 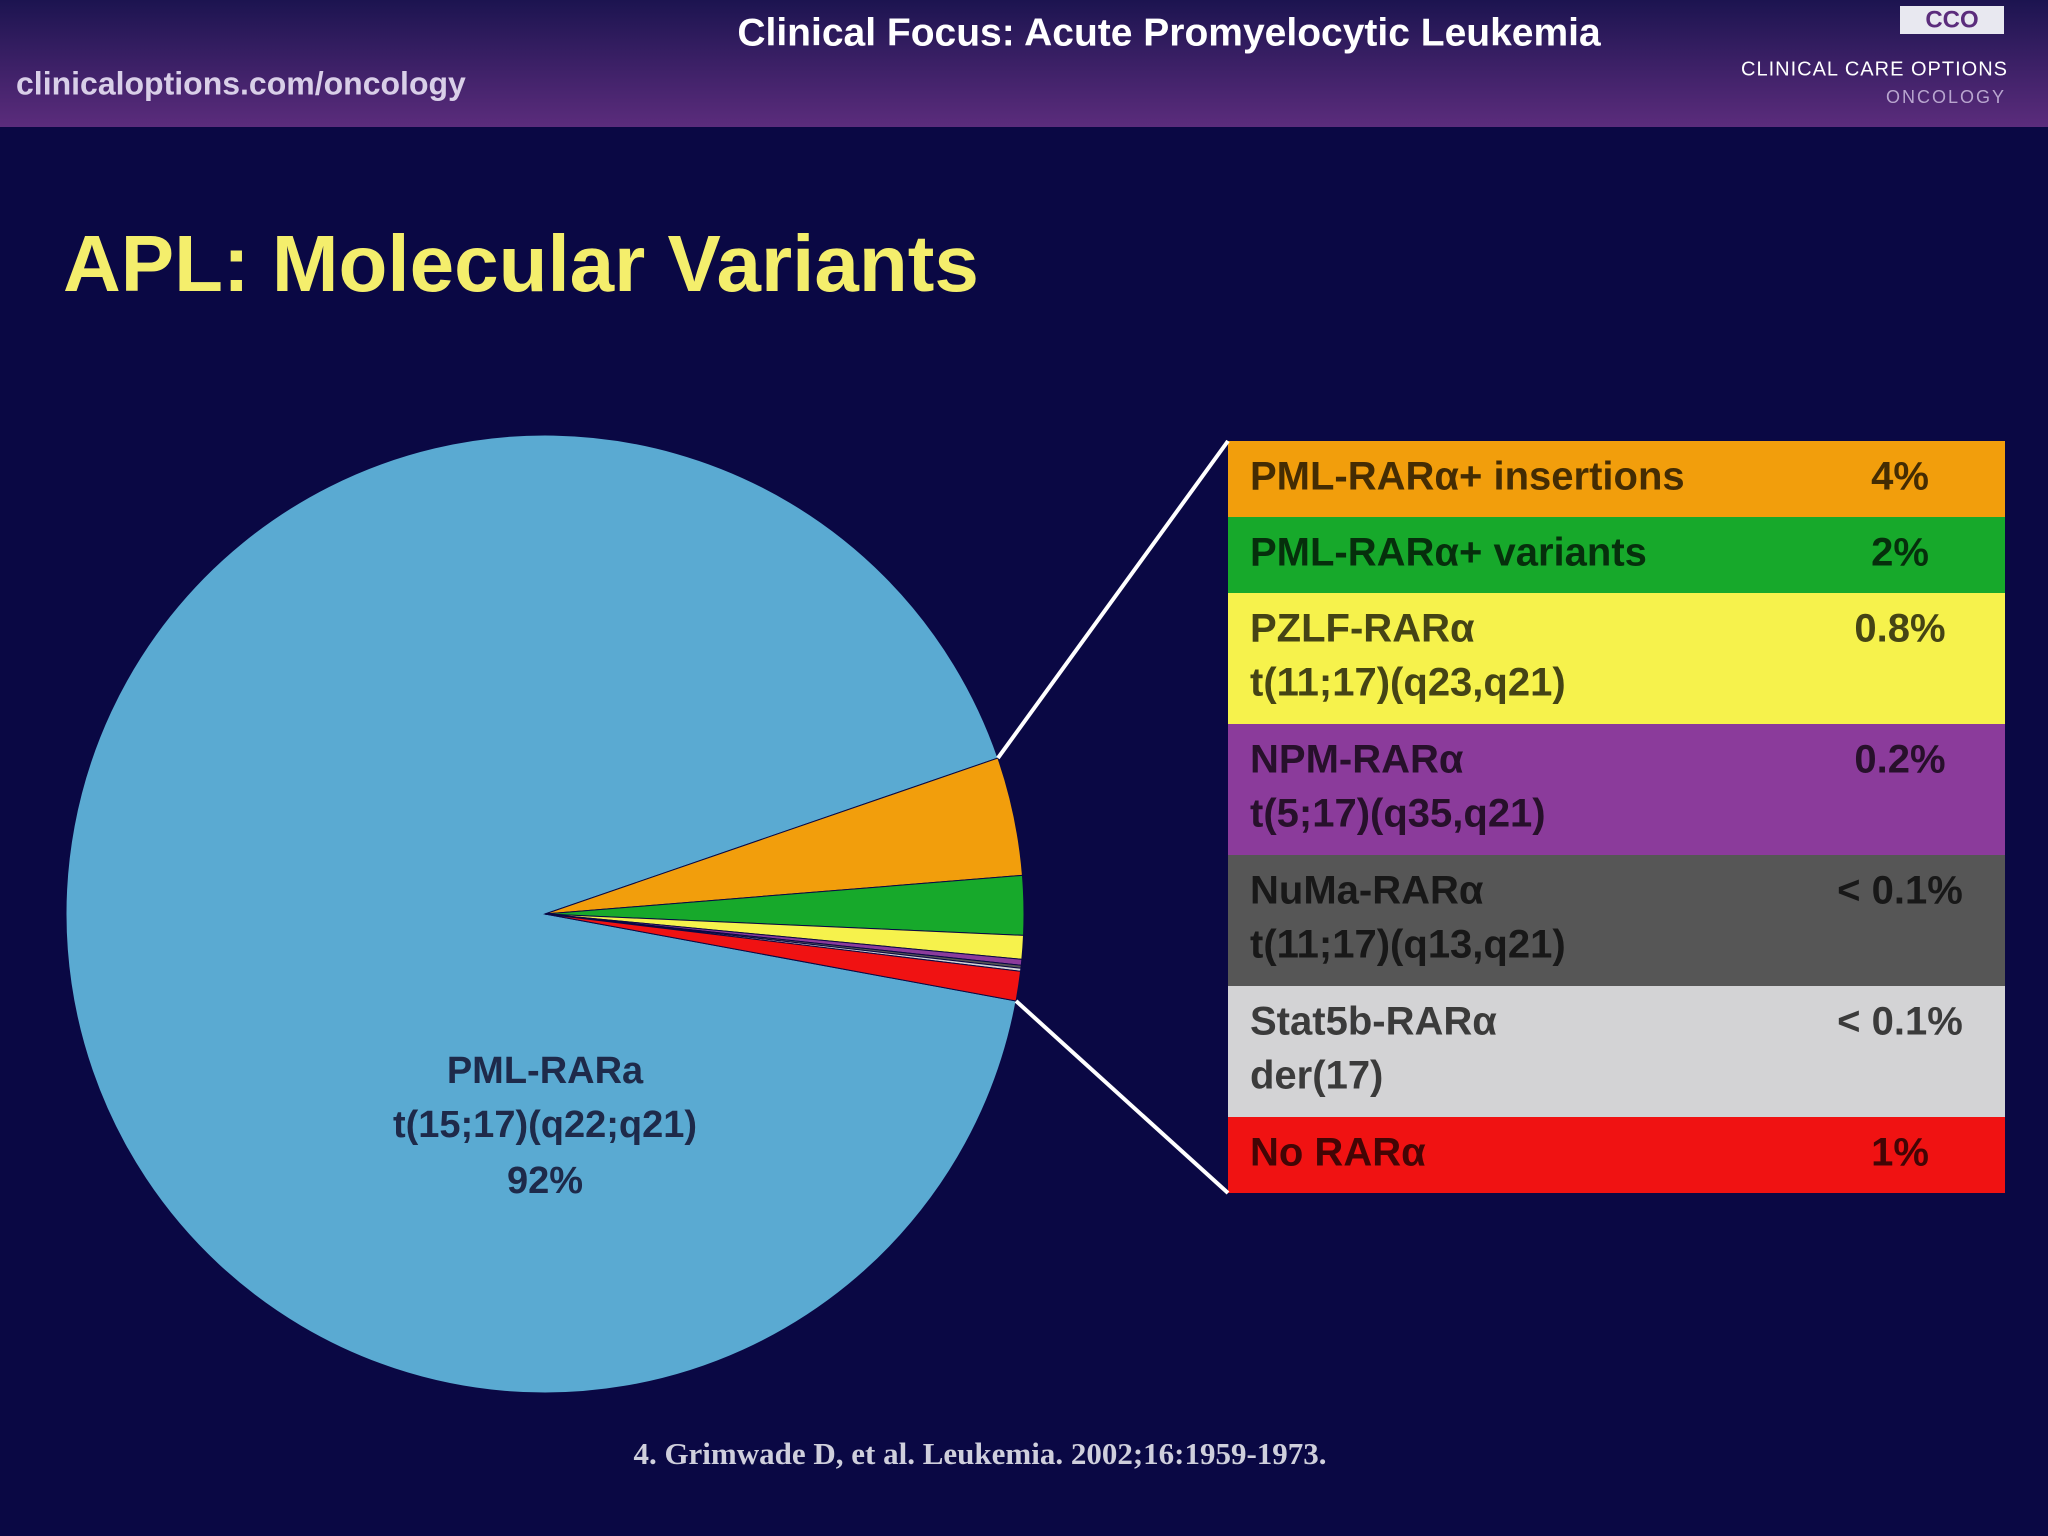 I want to click on legend-subtitle: t(11;17)(q23,q21), so click(x=1408, y=683).